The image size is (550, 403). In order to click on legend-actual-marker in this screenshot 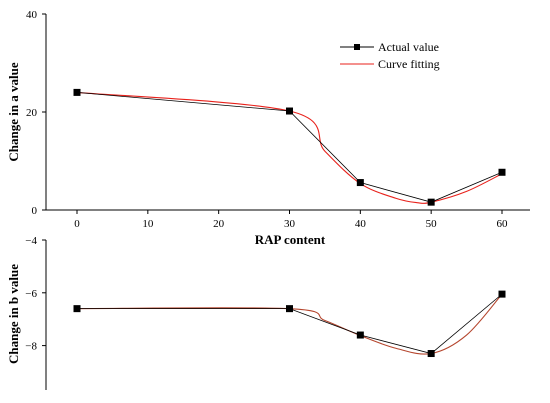, I will do `click(357, 47)`.